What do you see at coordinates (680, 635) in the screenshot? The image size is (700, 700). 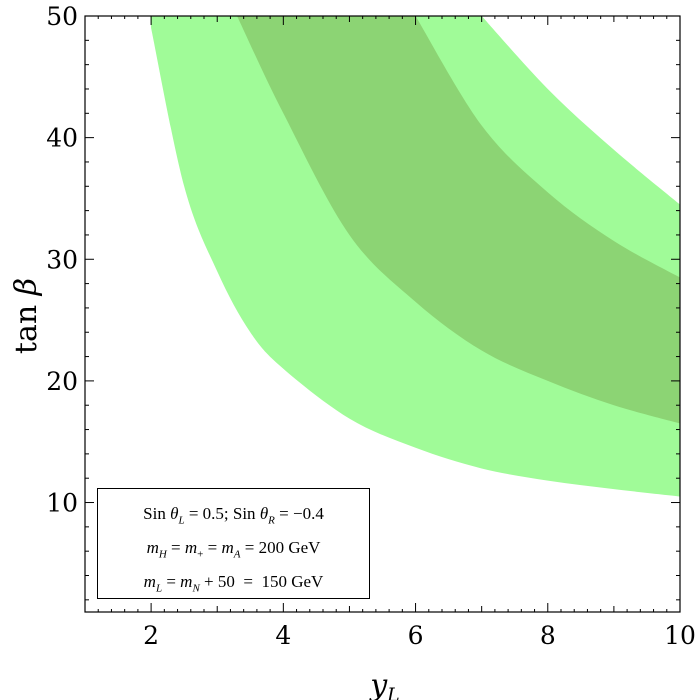 I see `x-tick-label: 10` at bounding box center [680, 635].